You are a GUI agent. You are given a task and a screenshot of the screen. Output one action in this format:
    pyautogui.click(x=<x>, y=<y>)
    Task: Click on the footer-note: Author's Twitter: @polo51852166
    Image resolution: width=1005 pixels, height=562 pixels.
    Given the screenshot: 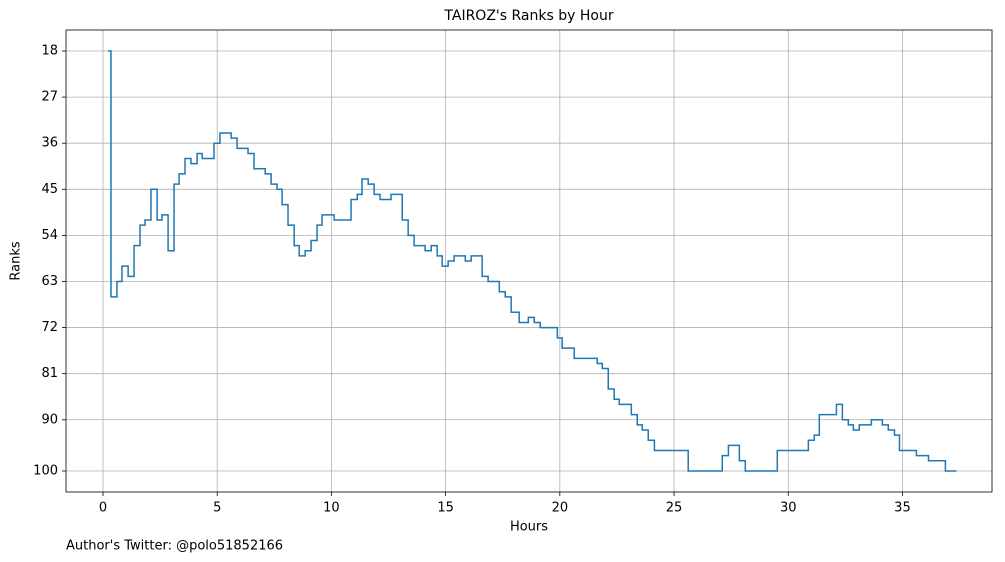 What is the action you would take?
    pyautogui.click(x=174, y=546)
    